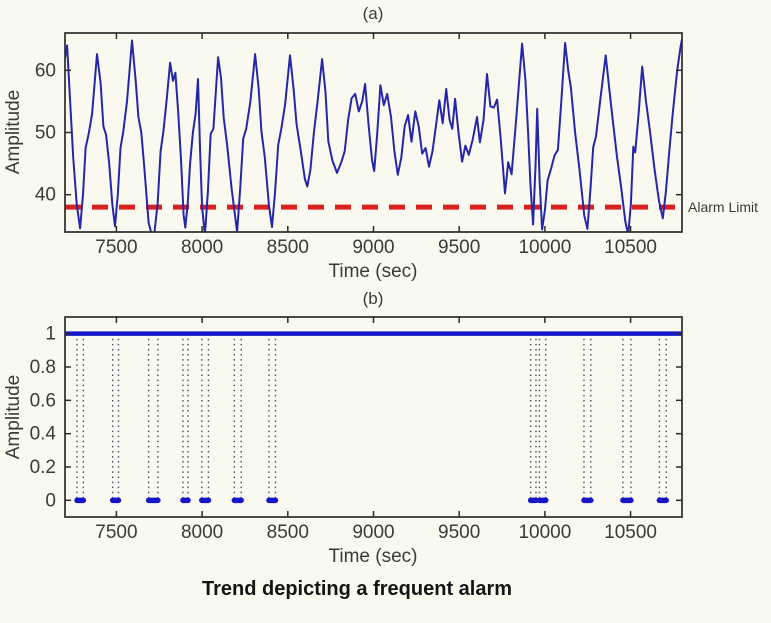  I want to click on subplot-a-xlabel: Time (sec), so click(372, 271).